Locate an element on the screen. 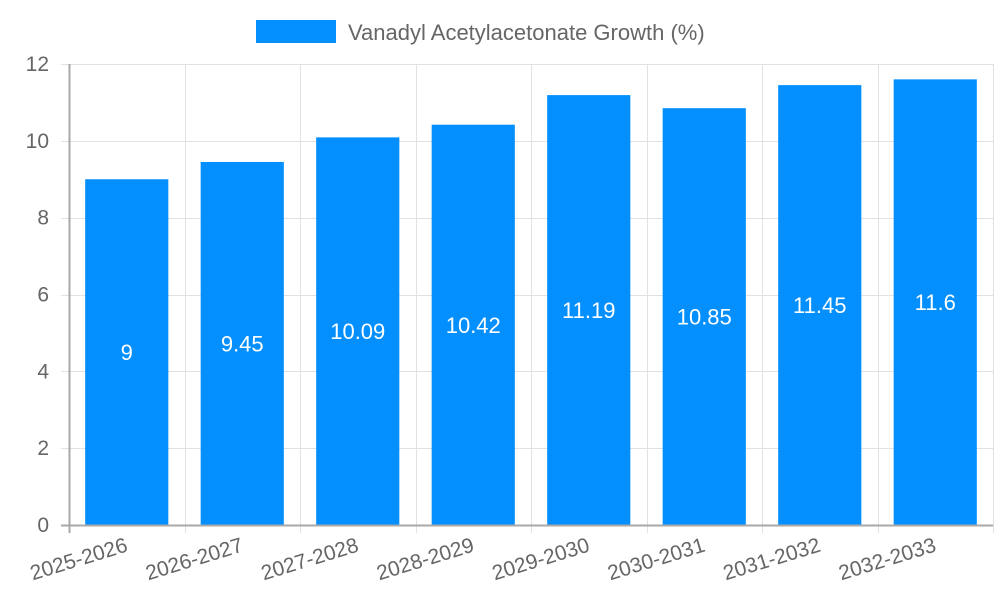 This screenshot has height=600, width=1000. bar-value-label: 11.19 is located at coordinates (588, 310).